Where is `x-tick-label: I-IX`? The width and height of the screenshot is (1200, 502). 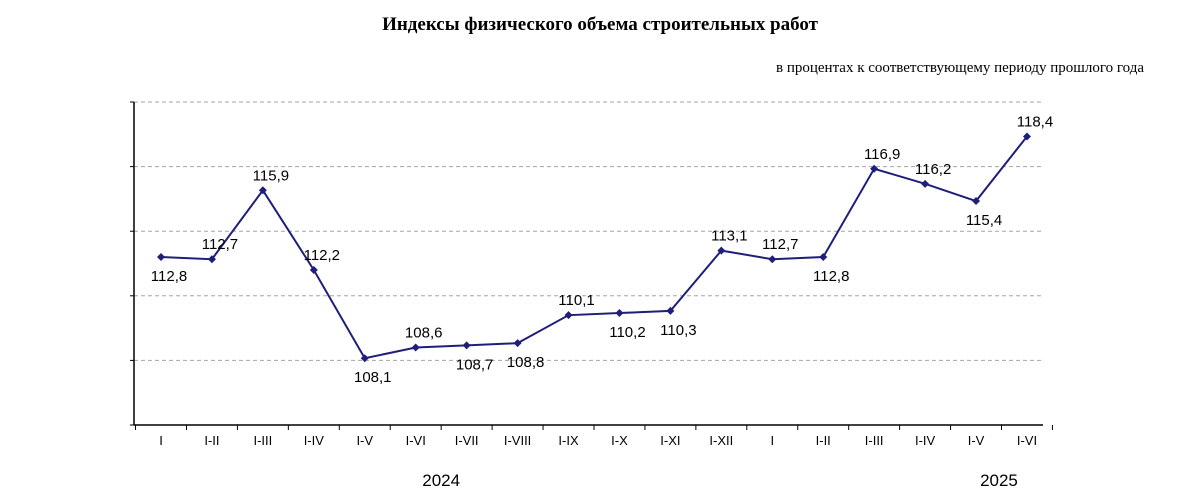
x-tick-label: I-IX is located at coordinates (568, 440).